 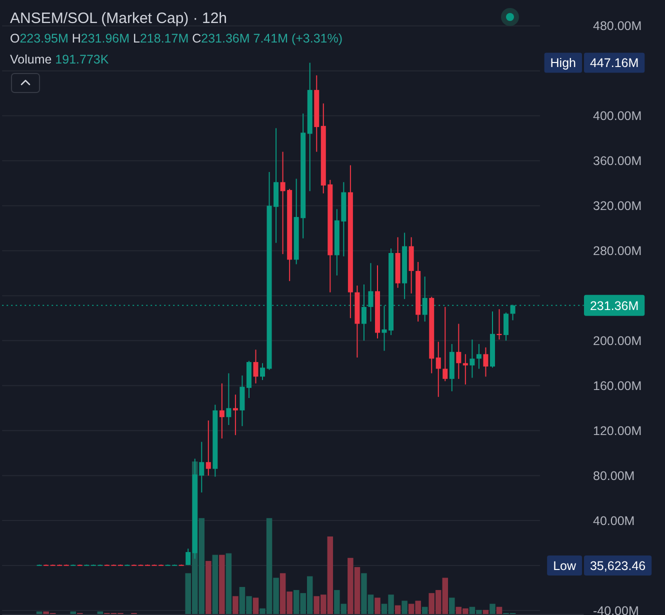 I want to click on text: ANSEM/SOL (Market Cap) · 12h, so click(x=119, y=18).